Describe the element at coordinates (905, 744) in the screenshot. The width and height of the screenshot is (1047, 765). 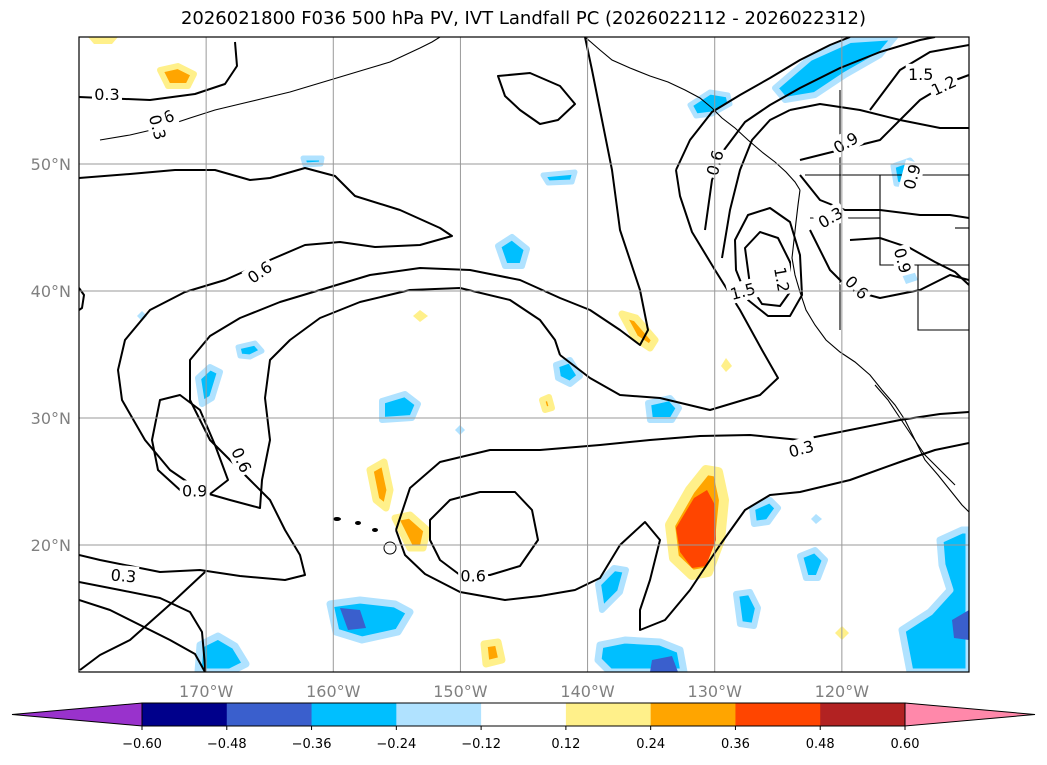
I see `colorbar-tick-label-9: 0.60` at that location.